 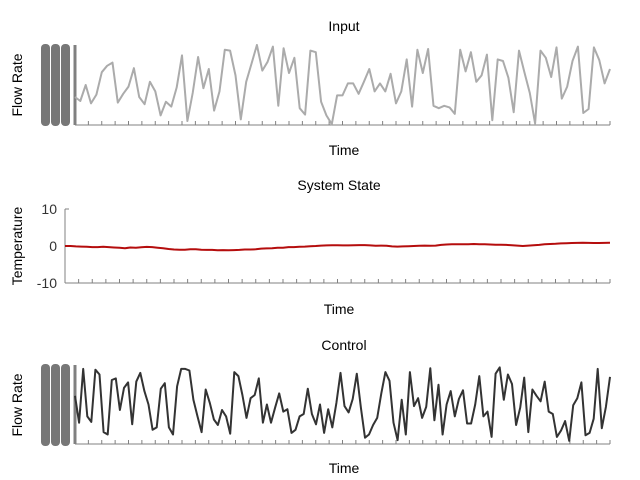 I want to click on control-title: Control, so click(x=343, y=345).